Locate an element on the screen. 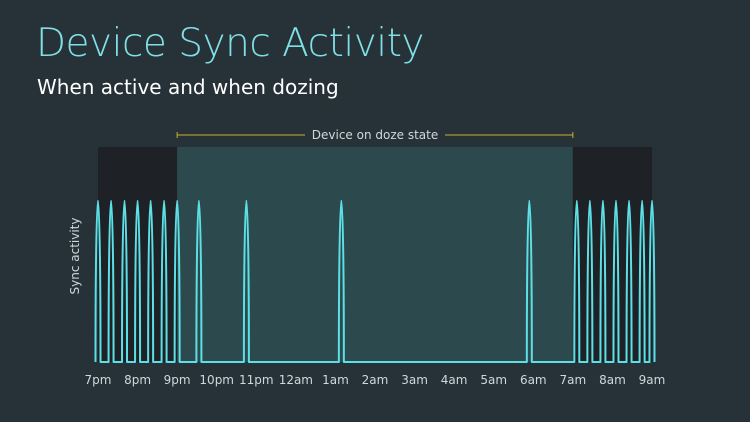  chart-title: Device Sync Activity is located at coordinates (230, 43).